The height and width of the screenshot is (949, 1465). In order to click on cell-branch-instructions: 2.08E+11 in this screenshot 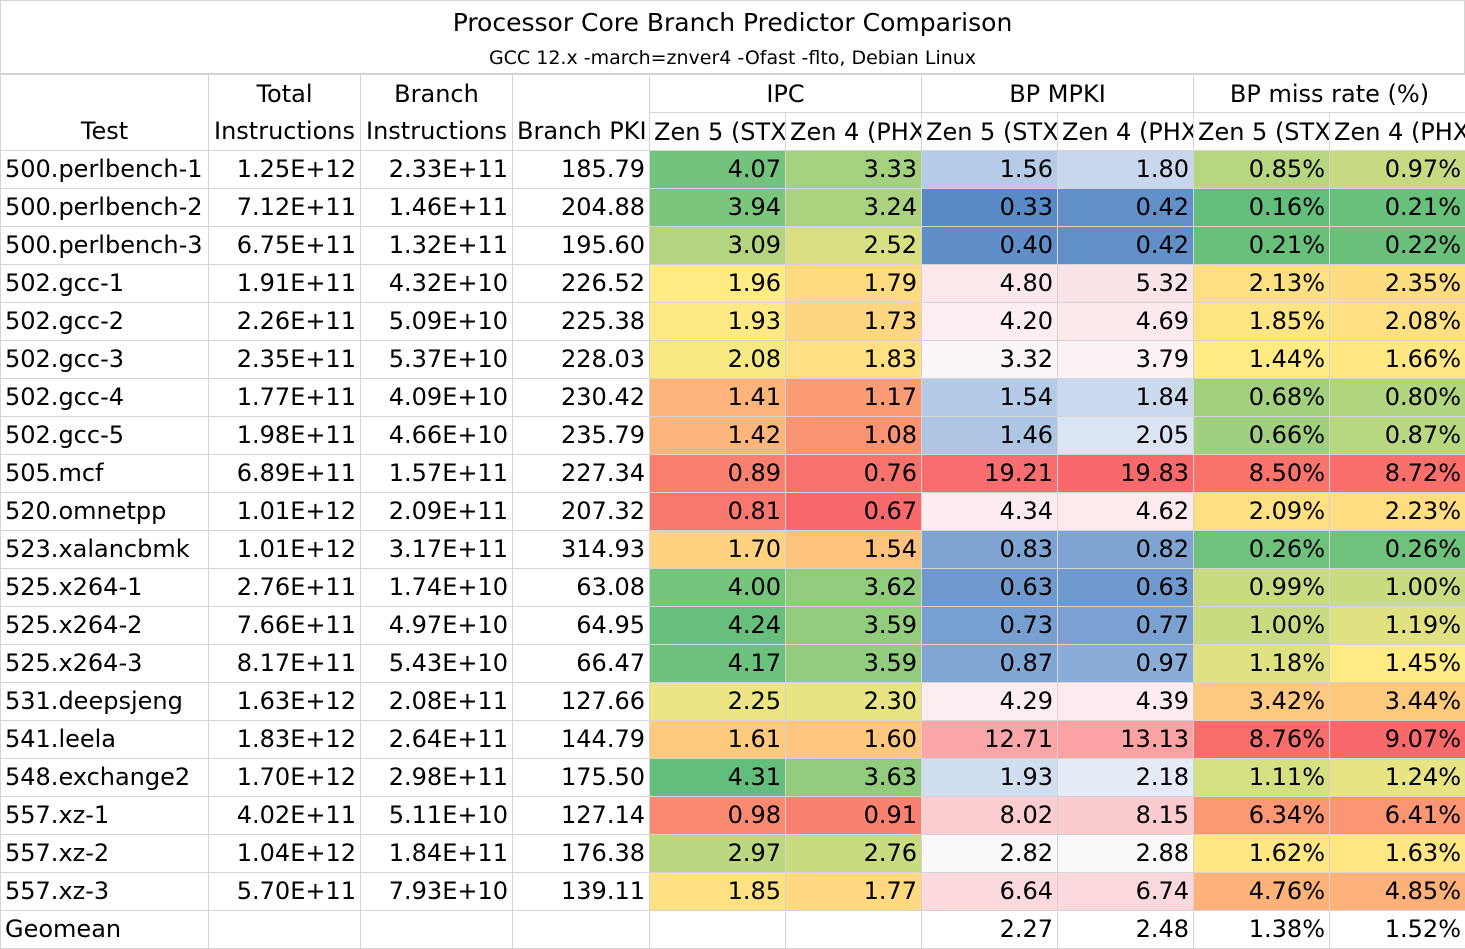, I will do `click(436, 701)`.